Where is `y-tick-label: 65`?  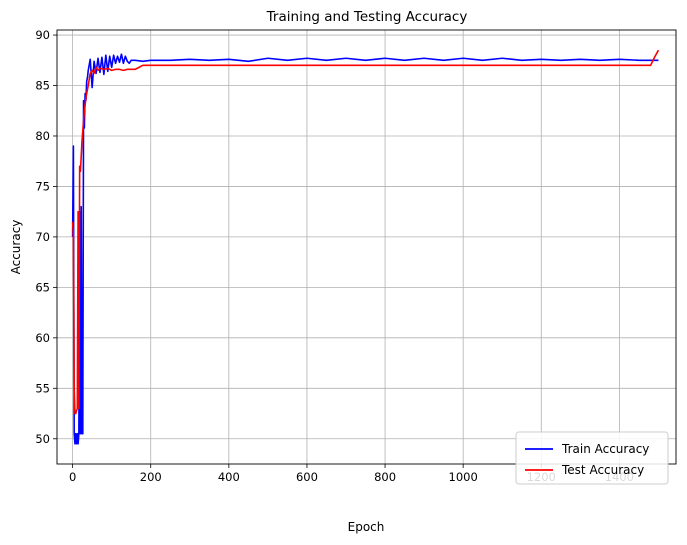 y-tick-label: 65 is located at coordinates (42, 287).